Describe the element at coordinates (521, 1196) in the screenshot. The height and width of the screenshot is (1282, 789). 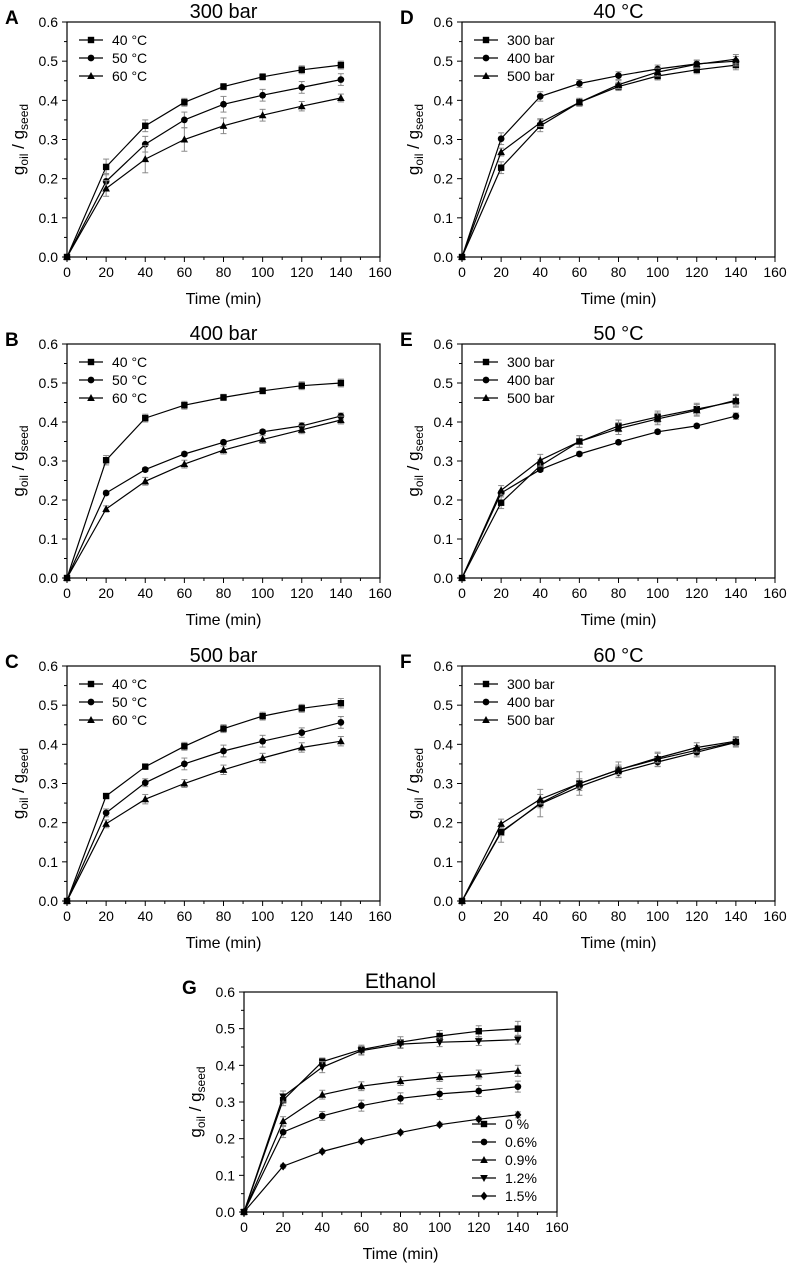
I see `legend-label: 1.5%` at that location.